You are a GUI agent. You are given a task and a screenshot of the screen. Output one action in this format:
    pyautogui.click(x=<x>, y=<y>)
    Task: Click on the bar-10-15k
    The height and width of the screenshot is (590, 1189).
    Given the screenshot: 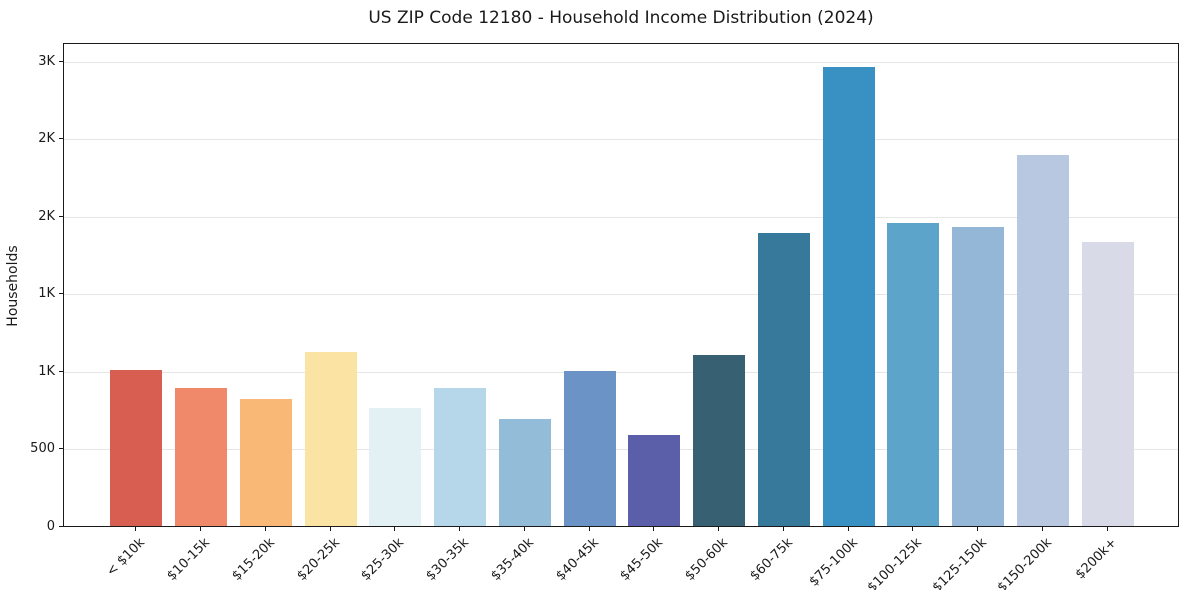 What is the action you would take?
    pyautogui.click(x=201, y=457)
    